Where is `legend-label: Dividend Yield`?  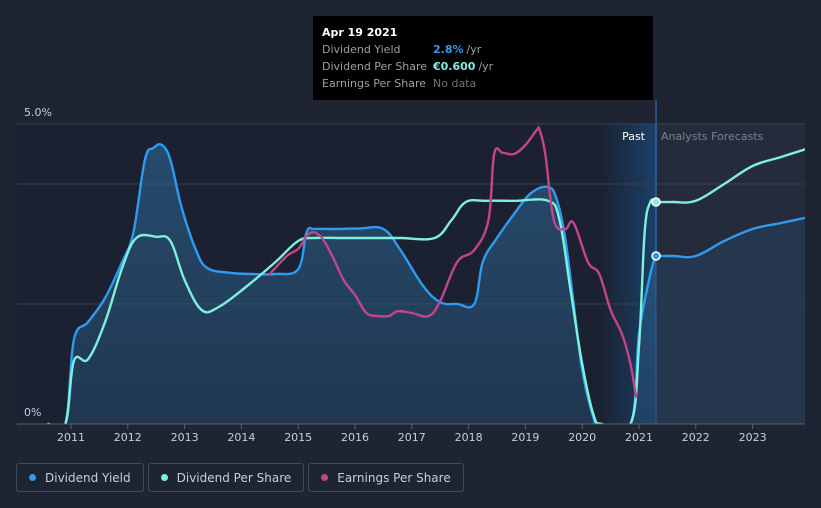 legend-label: Dividend Yield is located at coordinates (88, 477).